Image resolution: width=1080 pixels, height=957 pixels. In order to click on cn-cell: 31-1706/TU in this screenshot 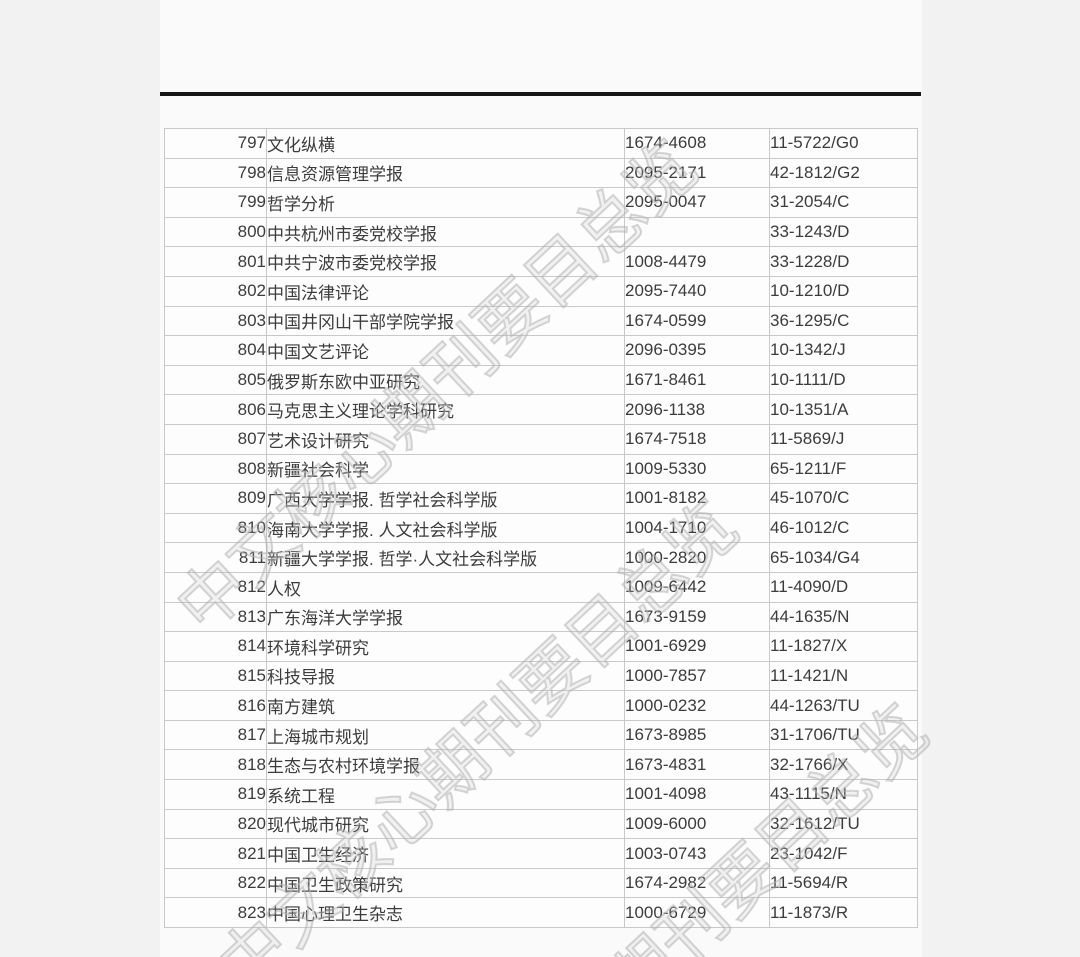, I will do `click(843, 735)`.